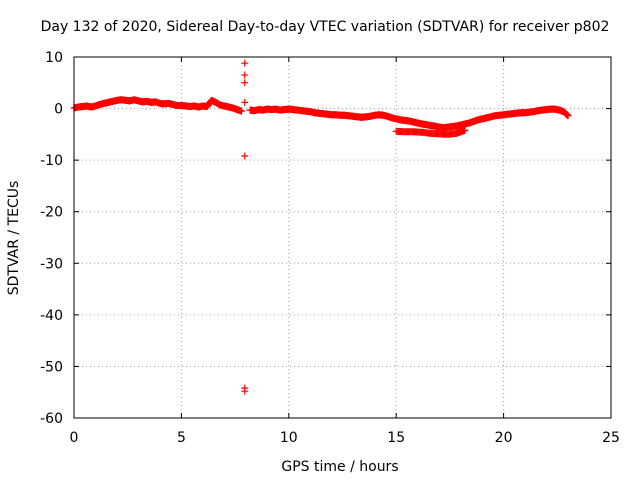 Image resolution: width=640 pixels, height=480 pixels. What do you see at coordinates (51, 316) in the screenshot?
I see `y-tick-label: -40` at bounding box center [51, 316].